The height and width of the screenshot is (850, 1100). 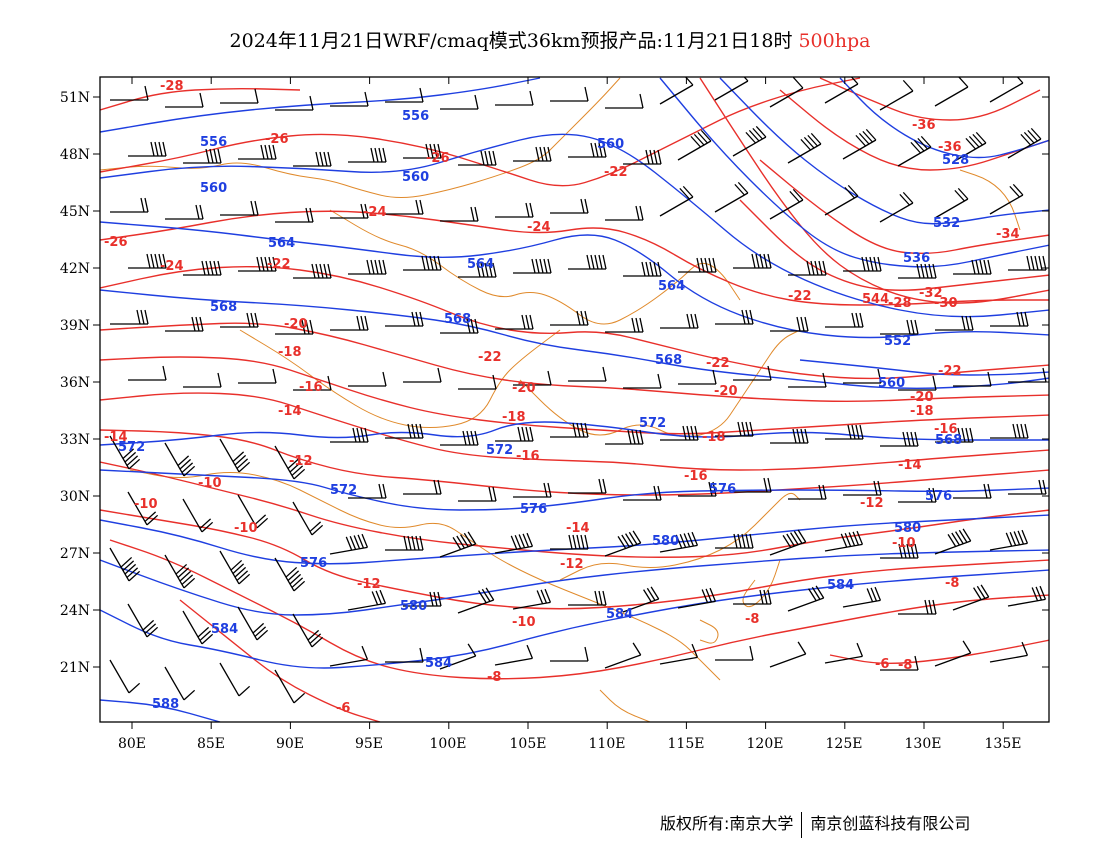 What do you see at coordinates (840, 585) in the screenshot?
I see `height-label: 584` at bounding box center [840, 585].